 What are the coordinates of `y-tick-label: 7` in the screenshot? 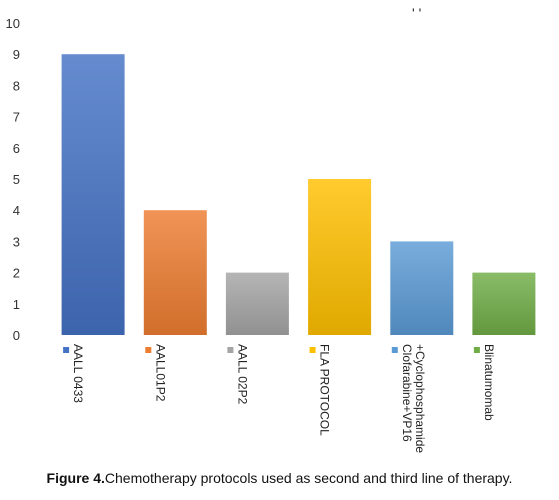 It's located at (16, 117).